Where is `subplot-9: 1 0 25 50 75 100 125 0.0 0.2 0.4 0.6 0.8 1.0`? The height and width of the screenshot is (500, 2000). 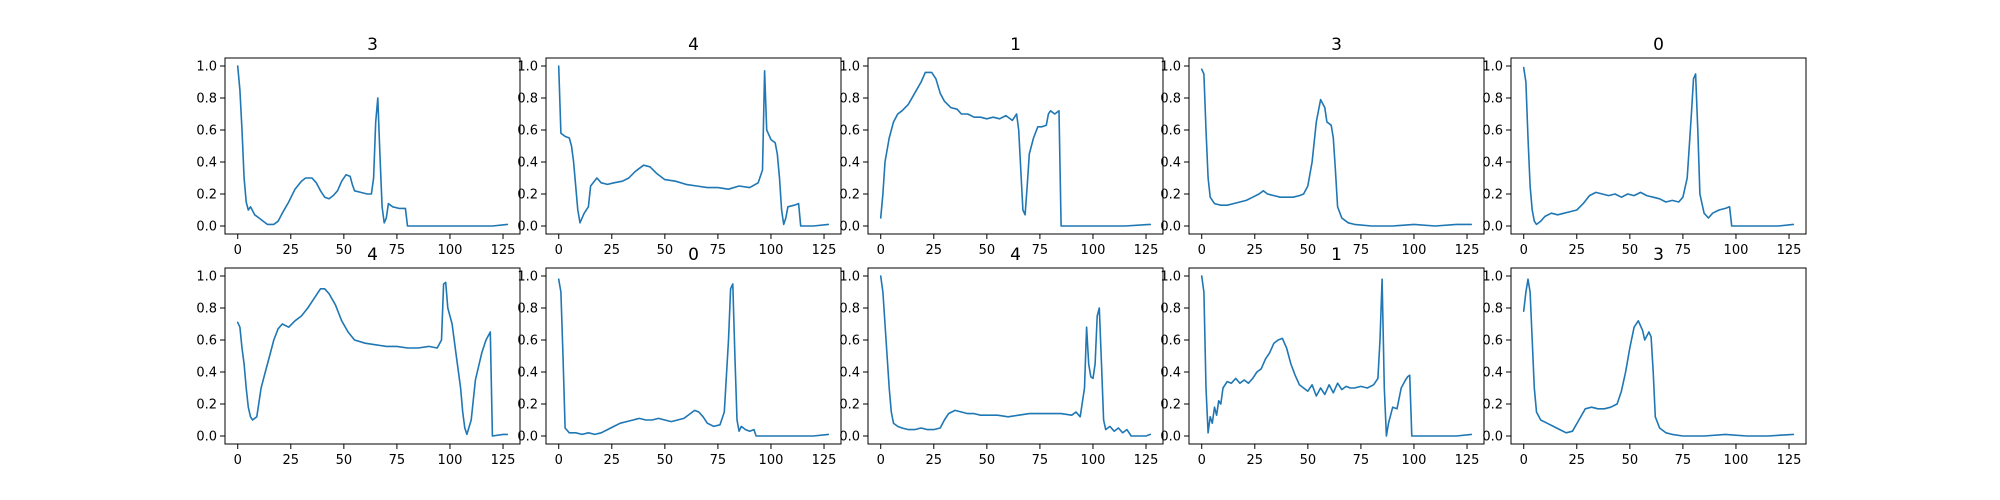
subplot-9: 1 0 25 50 75 100 125 0.0 0.2 0.4 0.6 0.8 1.0 is located at coordinates (1322, 356).